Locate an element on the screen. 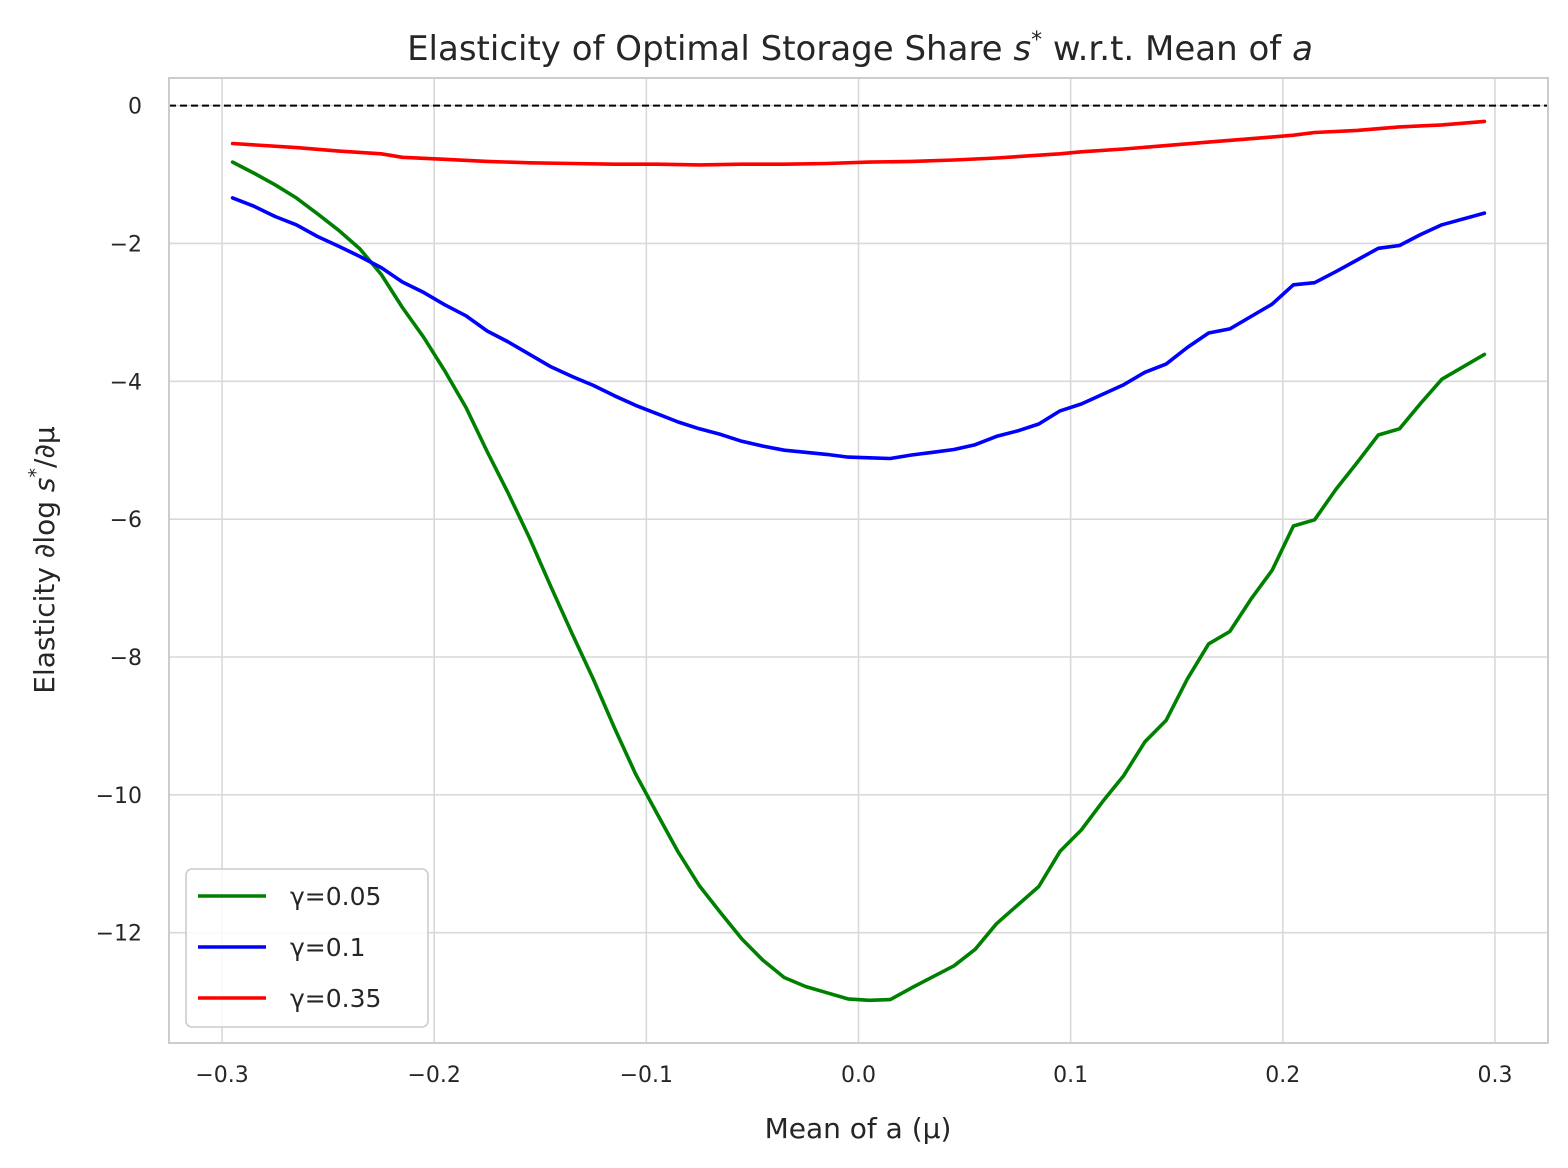 This screenshot has width=1568, height=1168. x-tick-label: 0.2 is located at coordinates (1282, 1075).